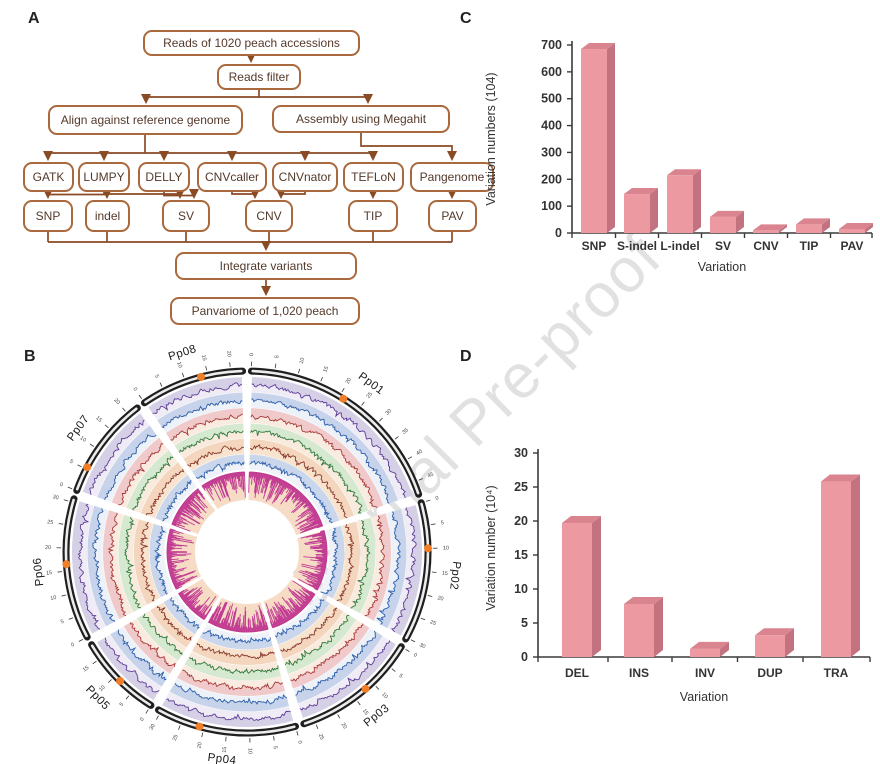 The height and width of the screenshot is (764, 880). Describe the element at coordinates (551, 126) in the screenshot. I see `svg-text: 400` at that location.